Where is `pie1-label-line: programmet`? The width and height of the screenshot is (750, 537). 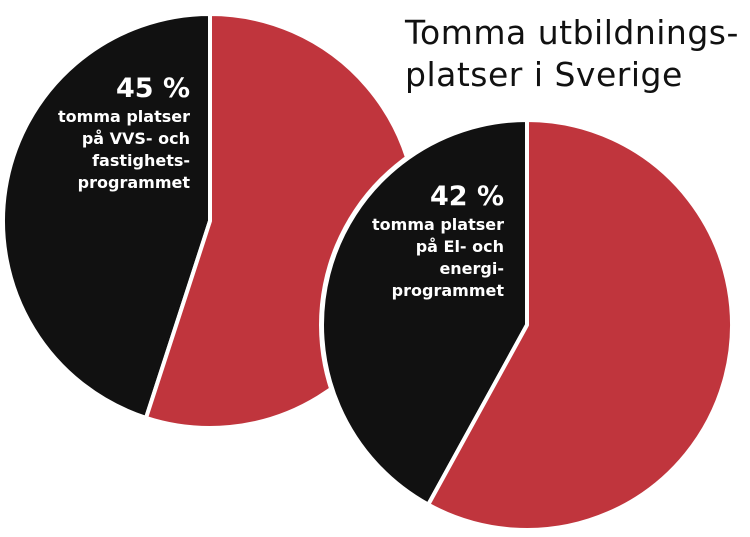 pie1-label-line: programmet is located at coordinates (133, 182).